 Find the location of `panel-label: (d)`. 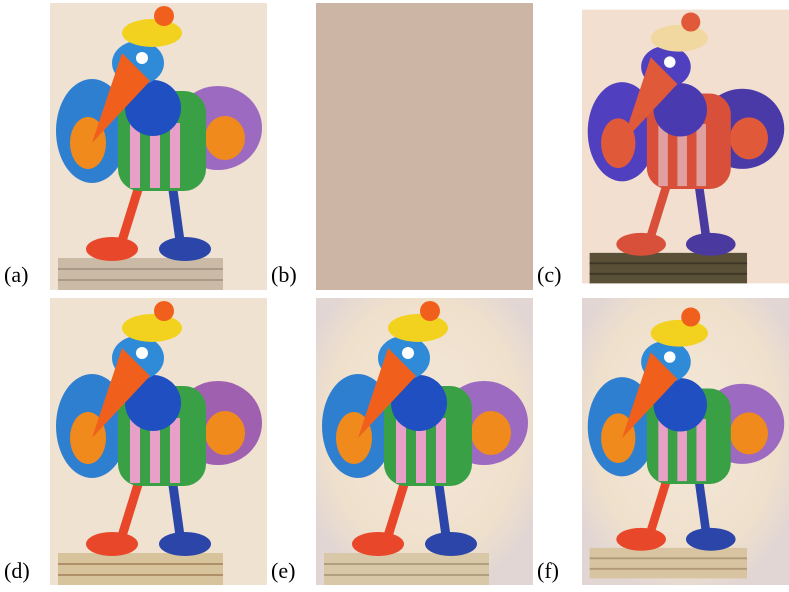

panel-label: (d) is located at coordinates (17, 570).